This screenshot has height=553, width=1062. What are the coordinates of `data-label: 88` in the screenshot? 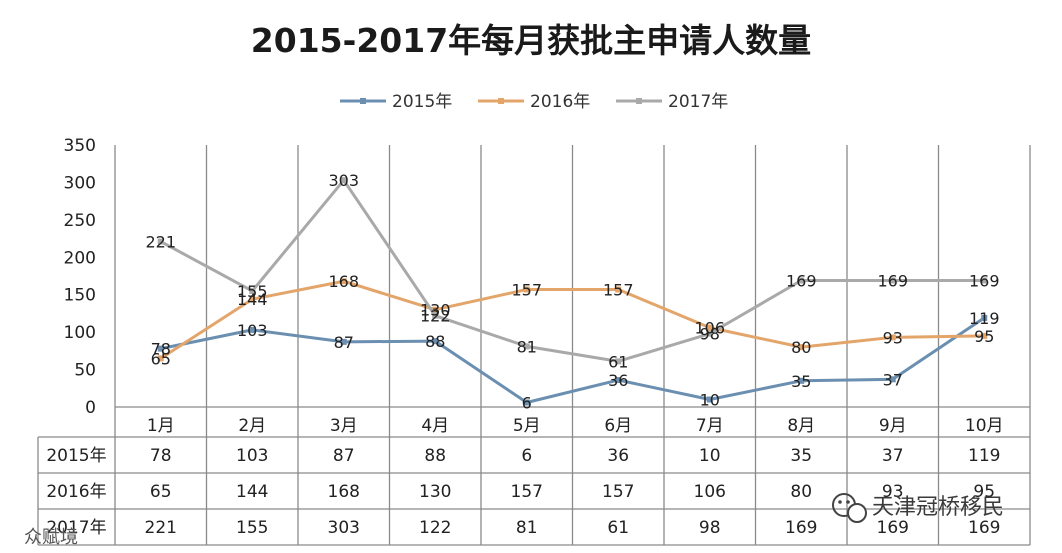 It's located at (435, 341).